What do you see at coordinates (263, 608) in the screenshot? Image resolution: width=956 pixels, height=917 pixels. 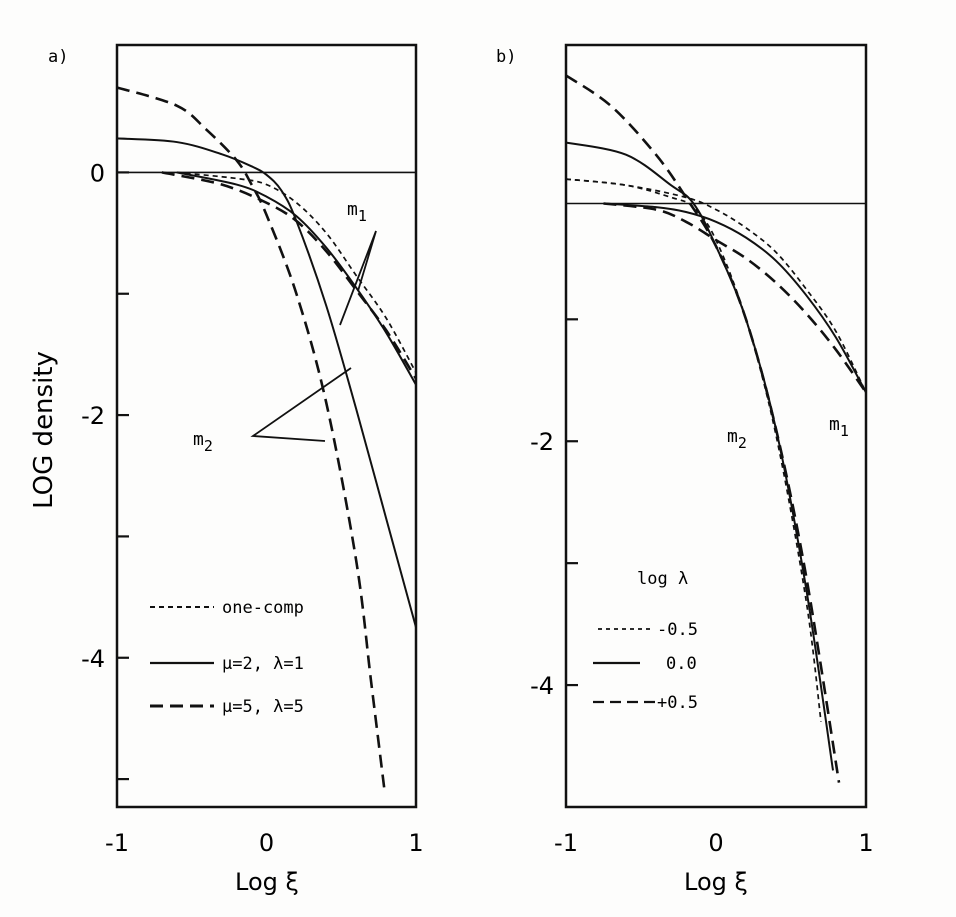 I see `legend-one-comp: one-comp` at bounding box center [263, 608].